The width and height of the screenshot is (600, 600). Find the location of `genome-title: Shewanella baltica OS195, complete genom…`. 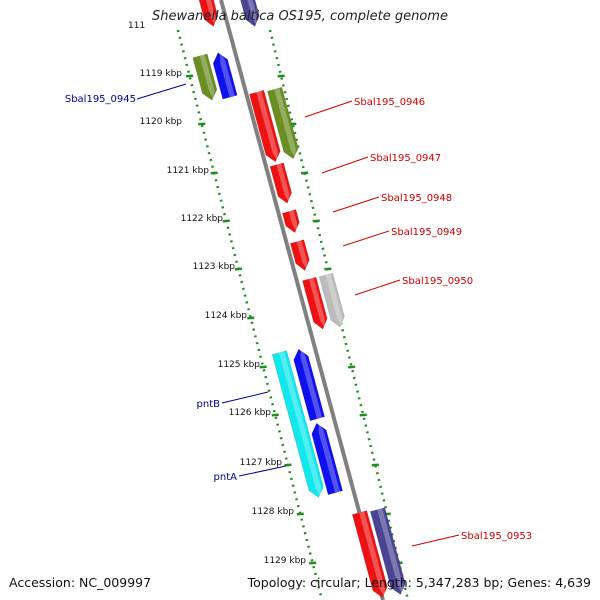

genome-title: Shewanella baltica OS195, complete genom… is located at coordinates (300, 16).